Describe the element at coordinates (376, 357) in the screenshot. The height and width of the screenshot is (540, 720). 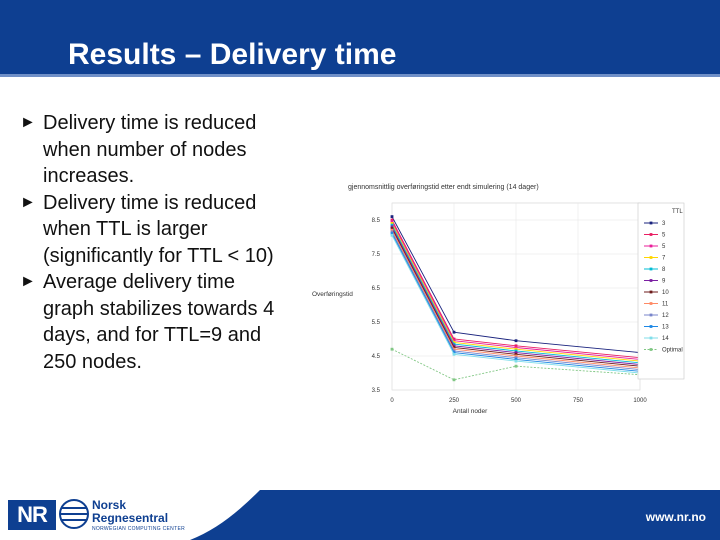
I see `y-tick-label: 4.5` at that location.